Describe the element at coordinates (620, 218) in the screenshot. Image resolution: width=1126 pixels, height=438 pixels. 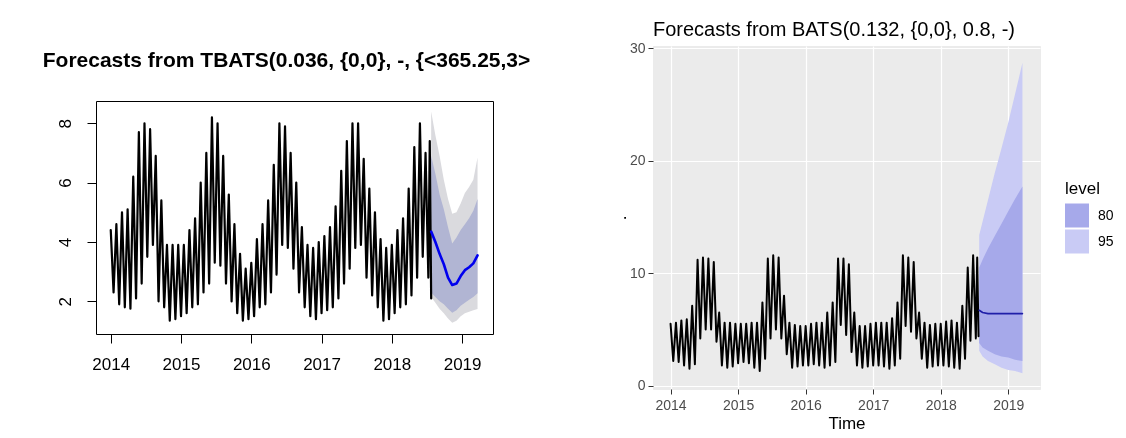
I see `y-axis-title: .` at that location.